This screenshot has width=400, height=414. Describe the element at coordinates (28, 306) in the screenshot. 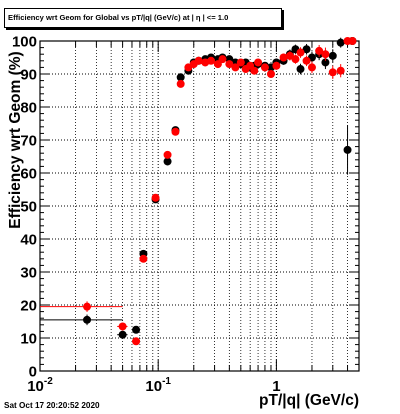

I see `y-tick-label: 20` at that location.